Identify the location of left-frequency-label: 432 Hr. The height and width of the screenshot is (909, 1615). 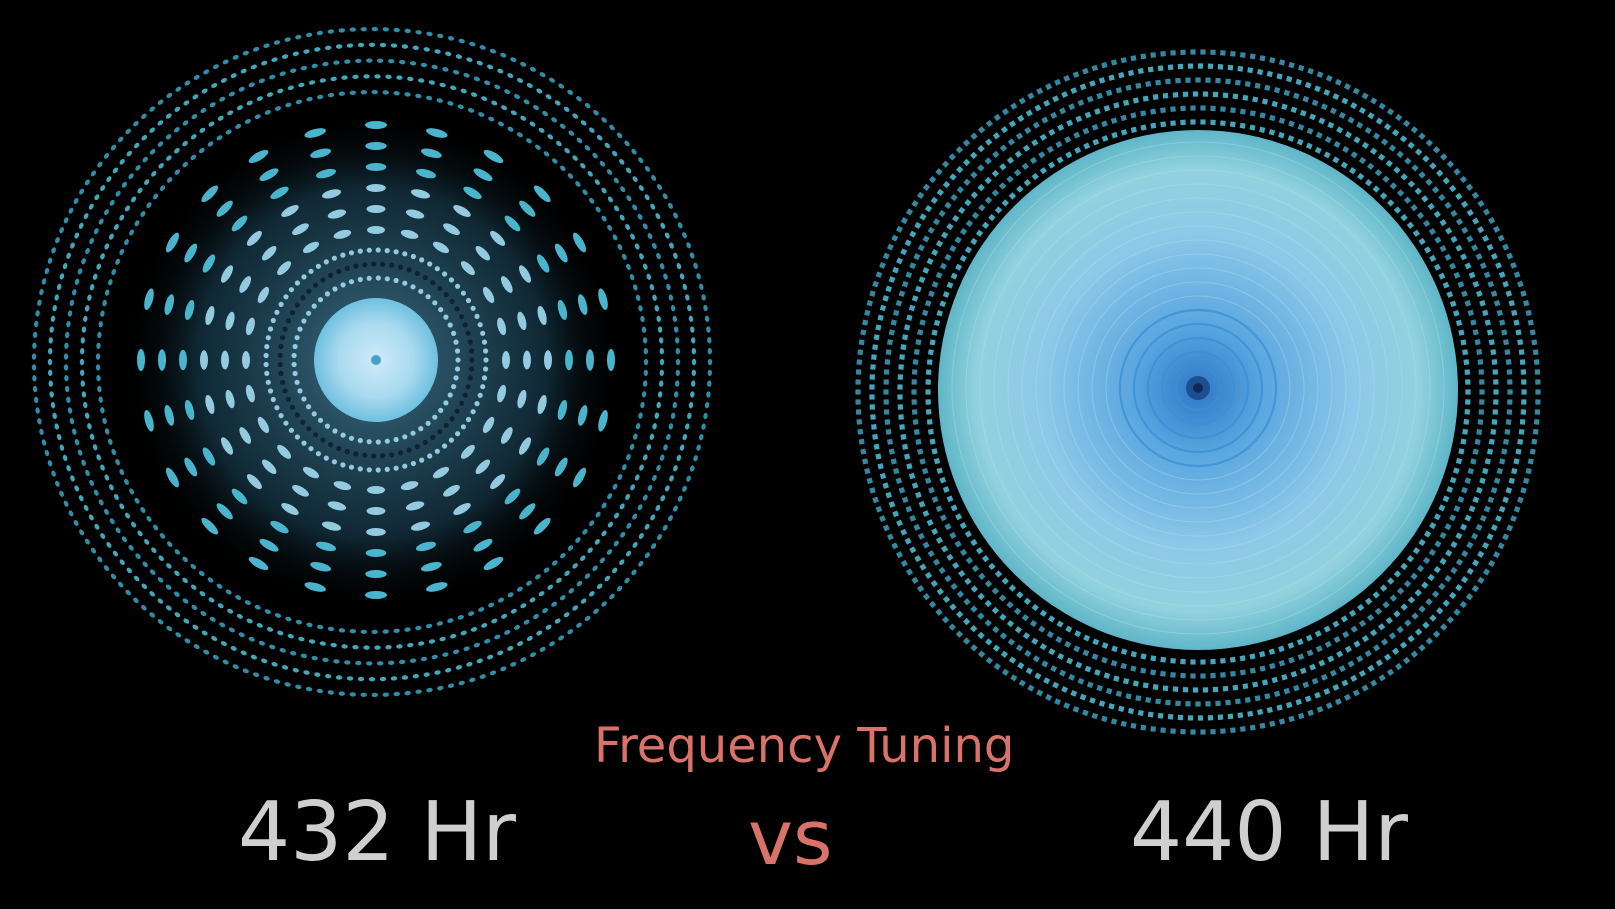
(377, 832).